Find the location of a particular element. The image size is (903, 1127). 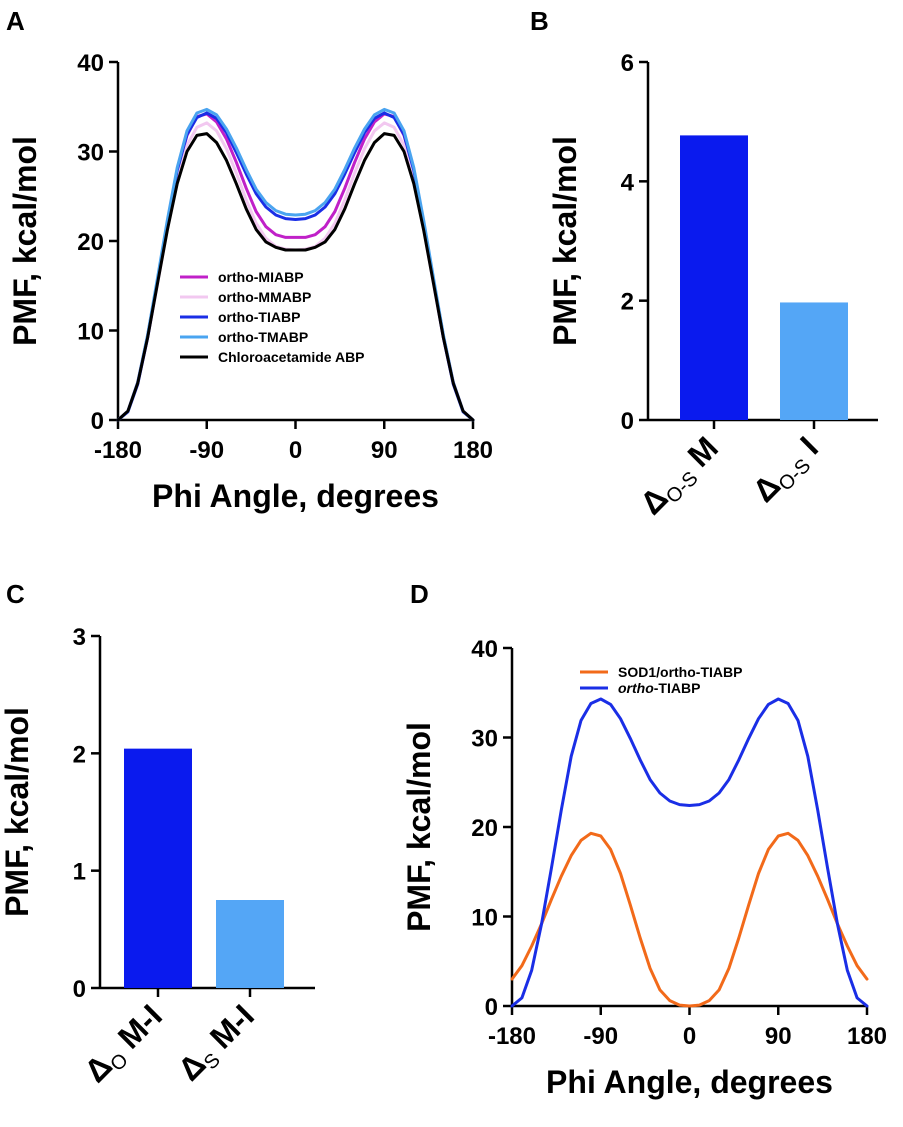

legend-label: Chloroacetamide ABP is located at coordinates (291, 357).